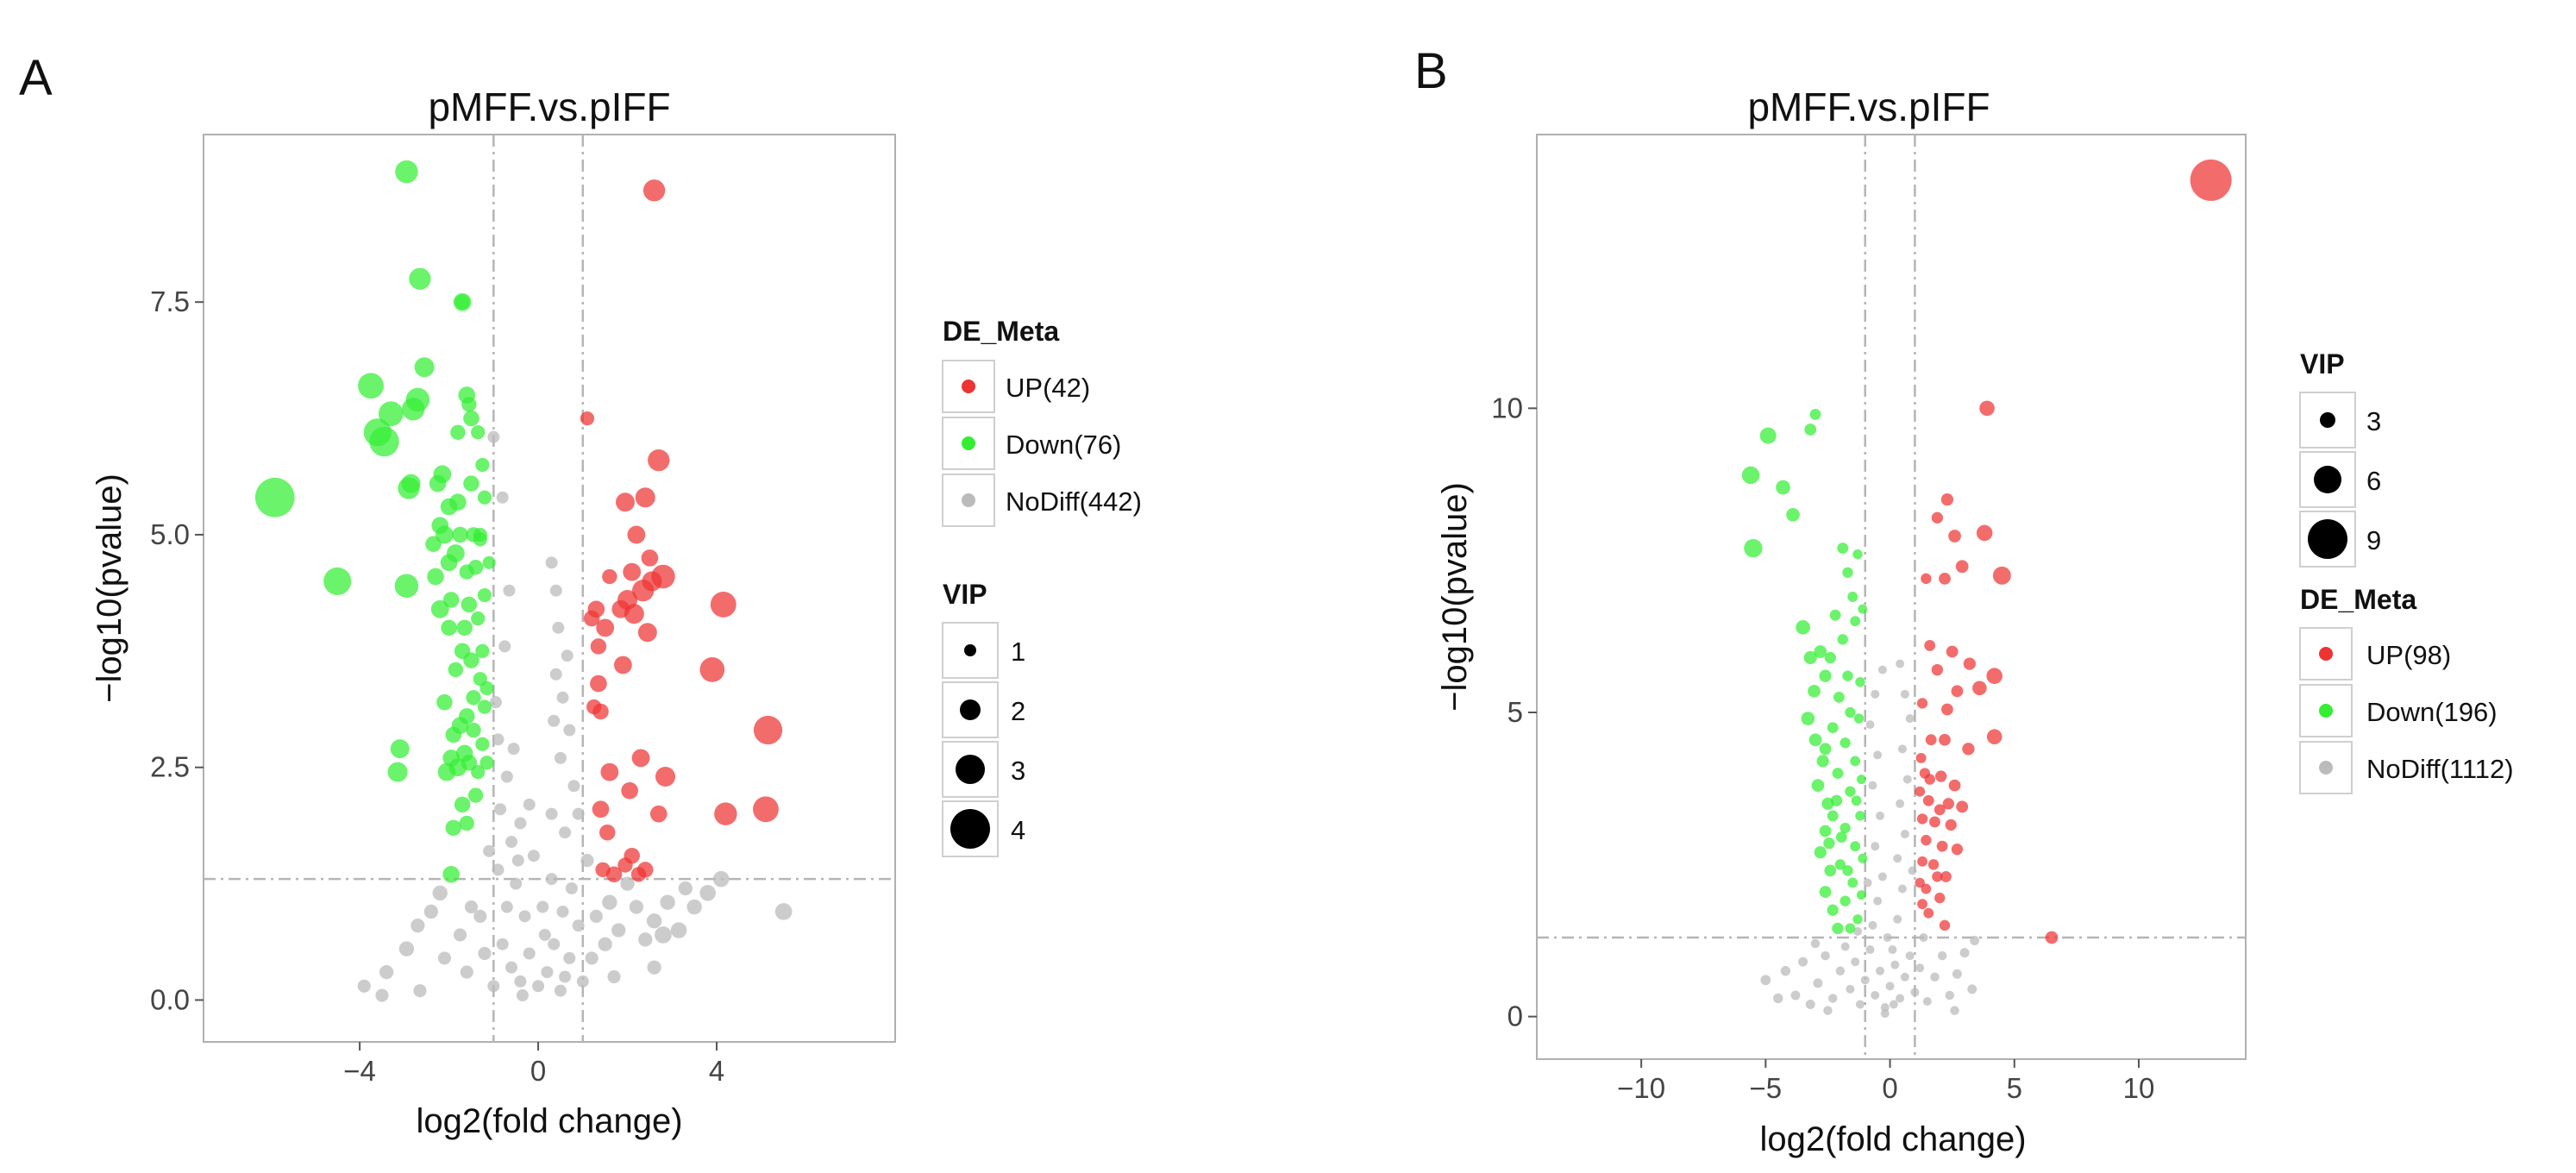 This screenshot has width=2576, height=1173. Describe the element at coordinates (2373, 421) in the screenshot. I see `vip-size-label-3: 3` at that location.